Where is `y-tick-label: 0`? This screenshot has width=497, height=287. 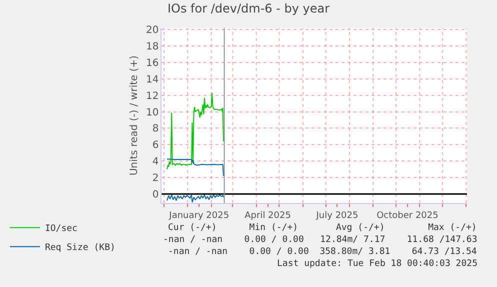
y-tick-label: 0 is located at coordinates (155, 194).